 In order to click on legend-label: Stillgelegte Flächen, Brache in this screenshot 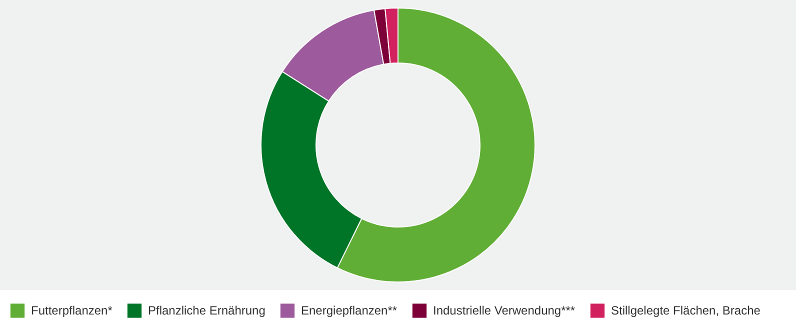, I will do `click(686, 311)`.